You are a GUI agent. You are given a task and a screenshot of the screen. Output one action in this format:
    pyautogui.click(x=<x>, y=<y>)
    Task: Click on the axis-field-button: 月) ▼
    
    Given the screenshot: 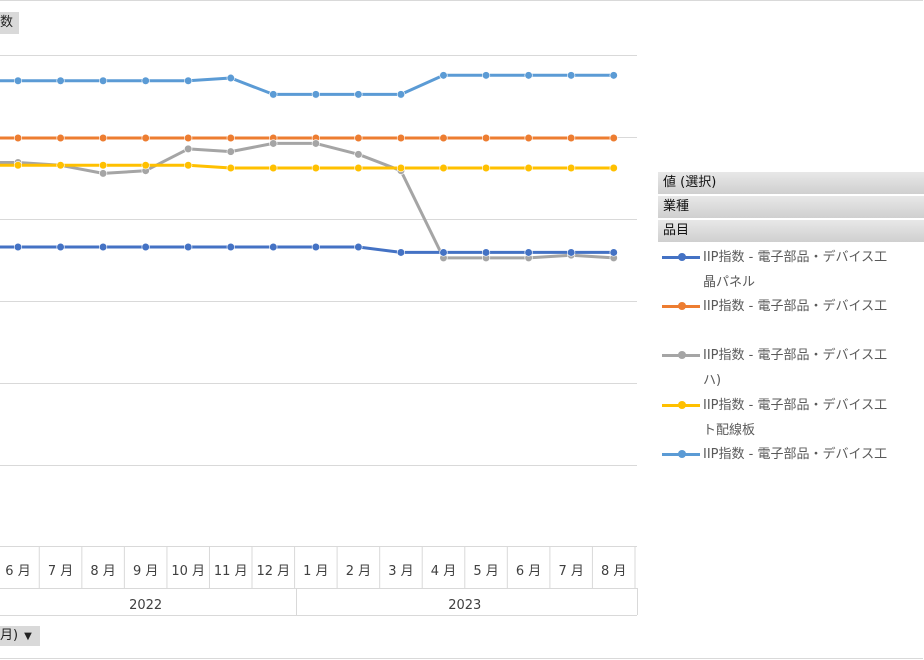 What is the action you would take?
    pyautogui.click(x=20, y=636)
    